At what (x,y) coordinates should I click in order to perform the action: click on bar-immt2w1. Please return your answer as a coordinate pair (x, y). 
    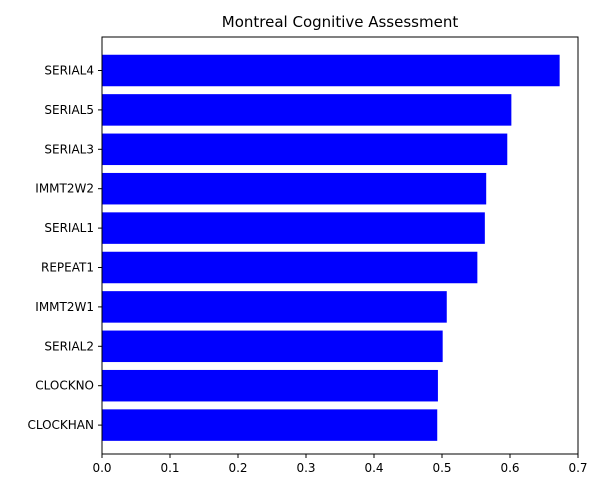
    Looking at the image, I should click on (274, 307).